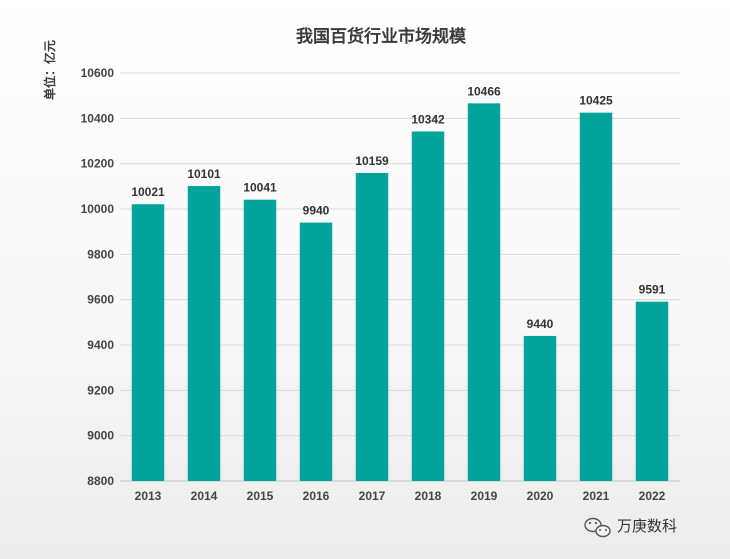  What do you see at coordinates (484, 91) in the screenshot?
I see `data-label-2019: 10466` at bounding box center [484, 91].